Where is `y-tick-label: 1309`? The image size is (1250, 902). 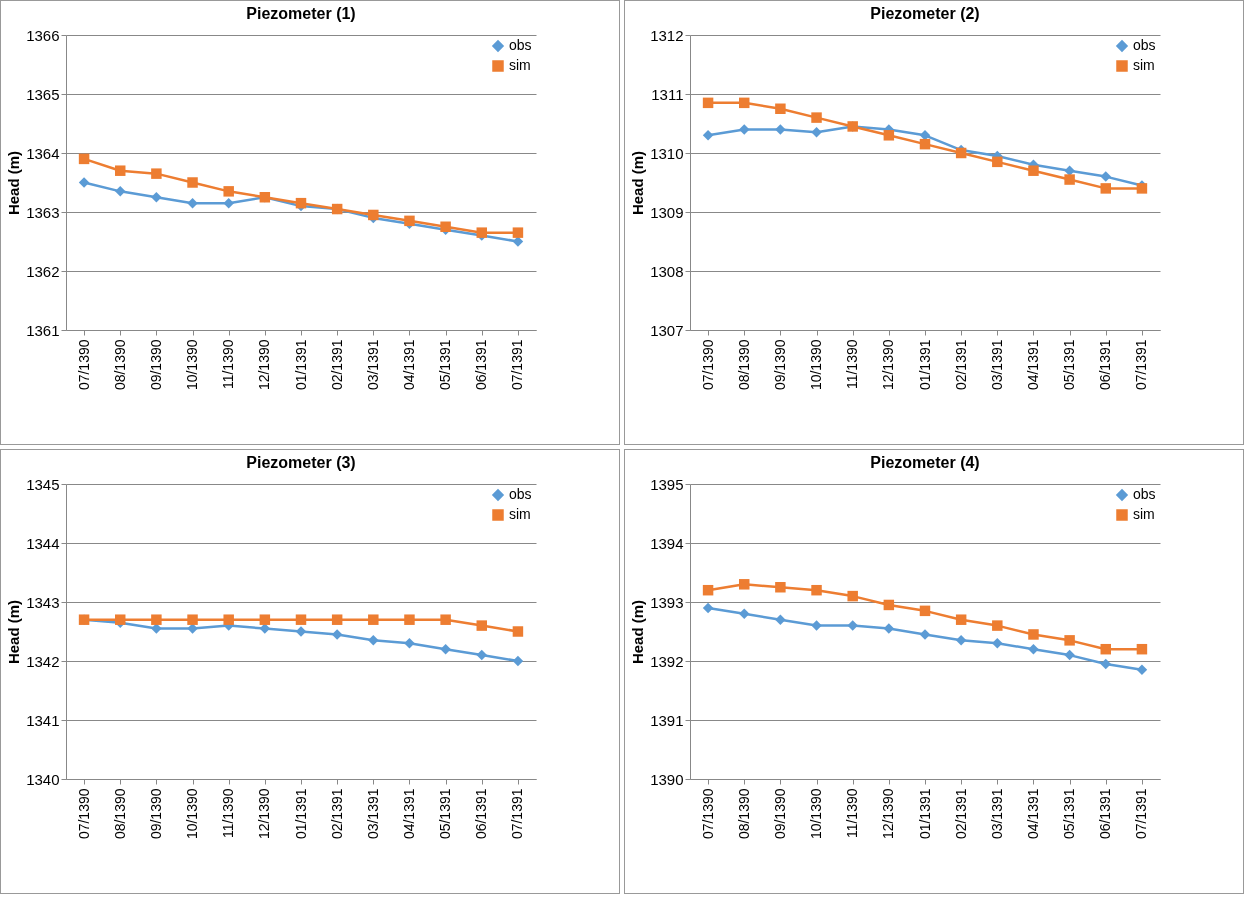
y-tick-label: 1309 is located at coordinates (667, 212).